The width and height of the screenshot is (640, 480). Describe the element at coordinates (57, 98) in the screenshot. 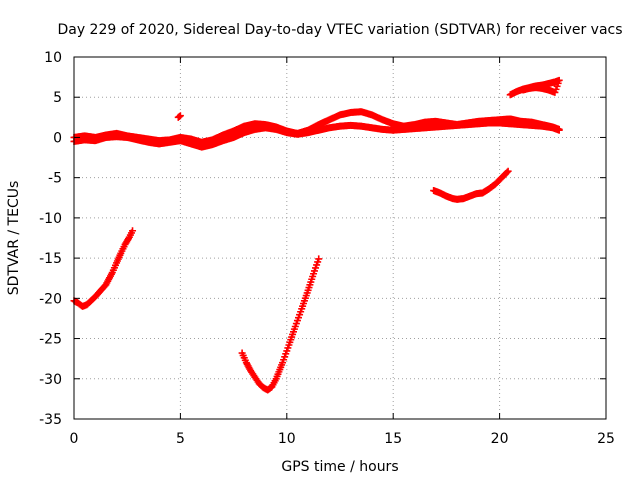

I see `y-tick-label: 5` at that location.